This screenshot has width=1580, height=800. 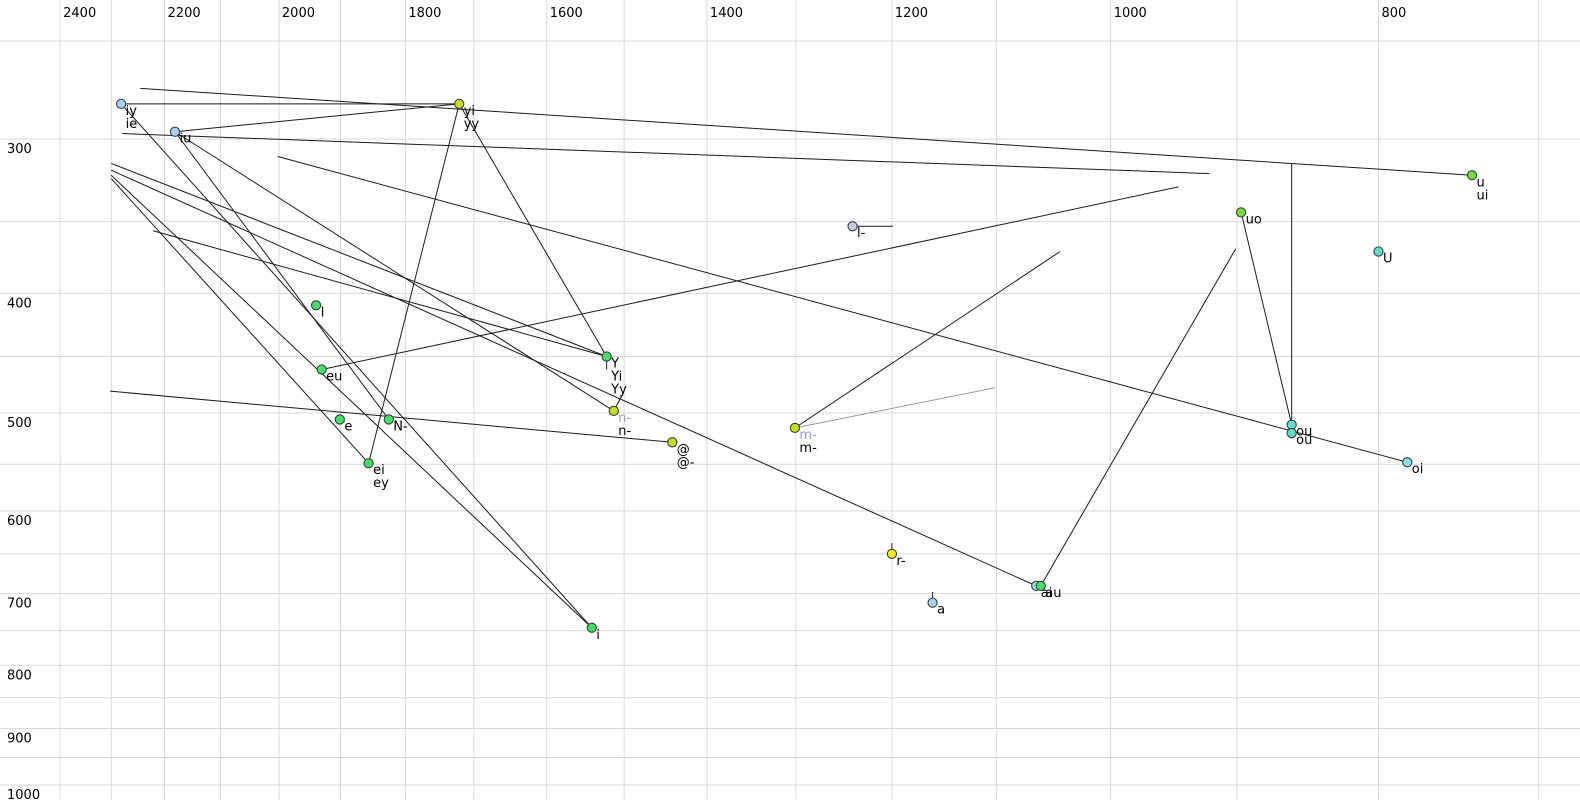 What do you see at coordinates (606, 356) in the screenshot?
I see `data-point-Y` at bounding box center [606, 356].